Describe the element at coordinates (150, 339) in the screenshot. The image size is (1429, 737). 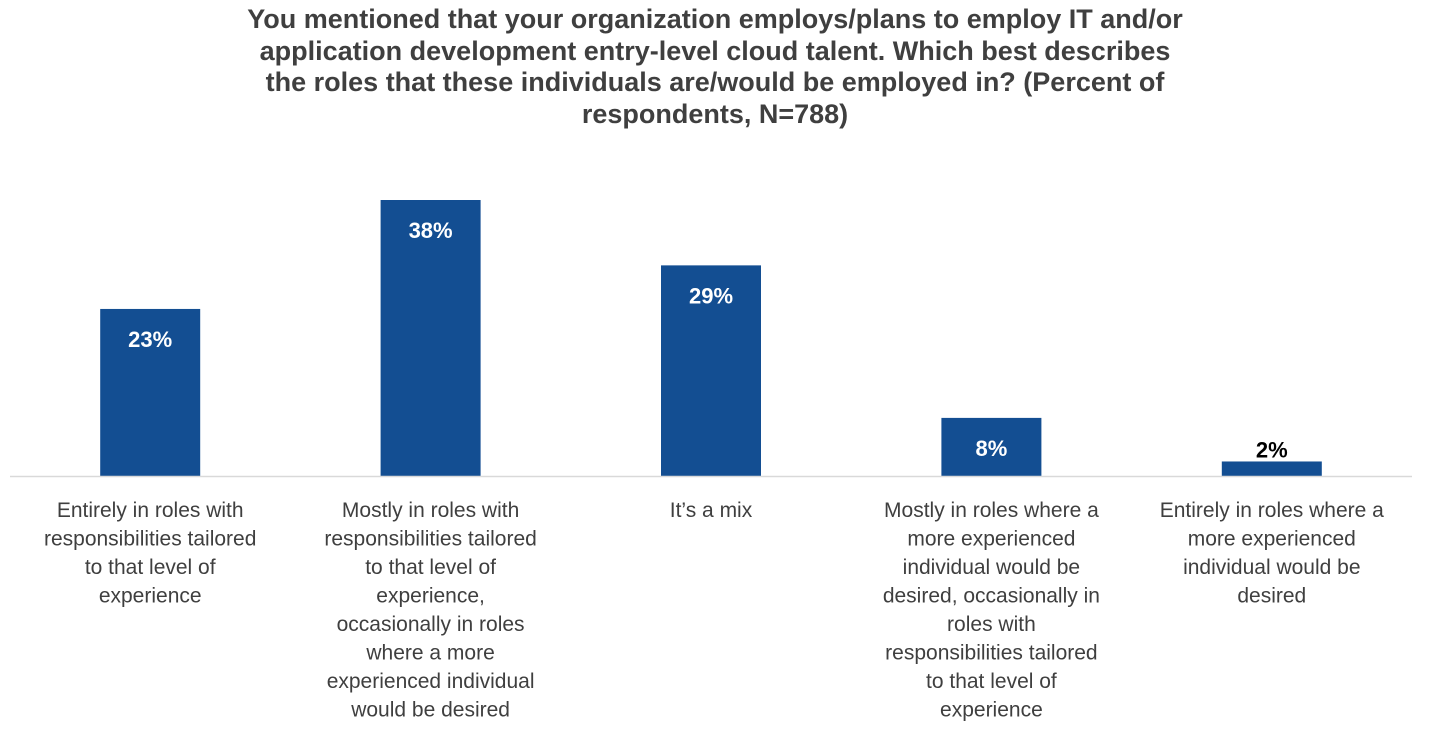
I see `data-label: 23%` at that location.